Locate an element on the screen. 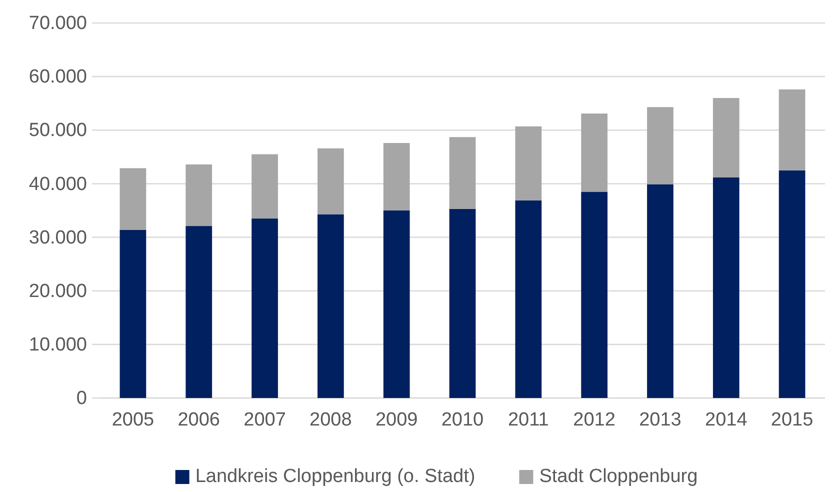 This screenshot has width=833, height=492. x-tick-label: 2010 is located at coordinates (462, 419).